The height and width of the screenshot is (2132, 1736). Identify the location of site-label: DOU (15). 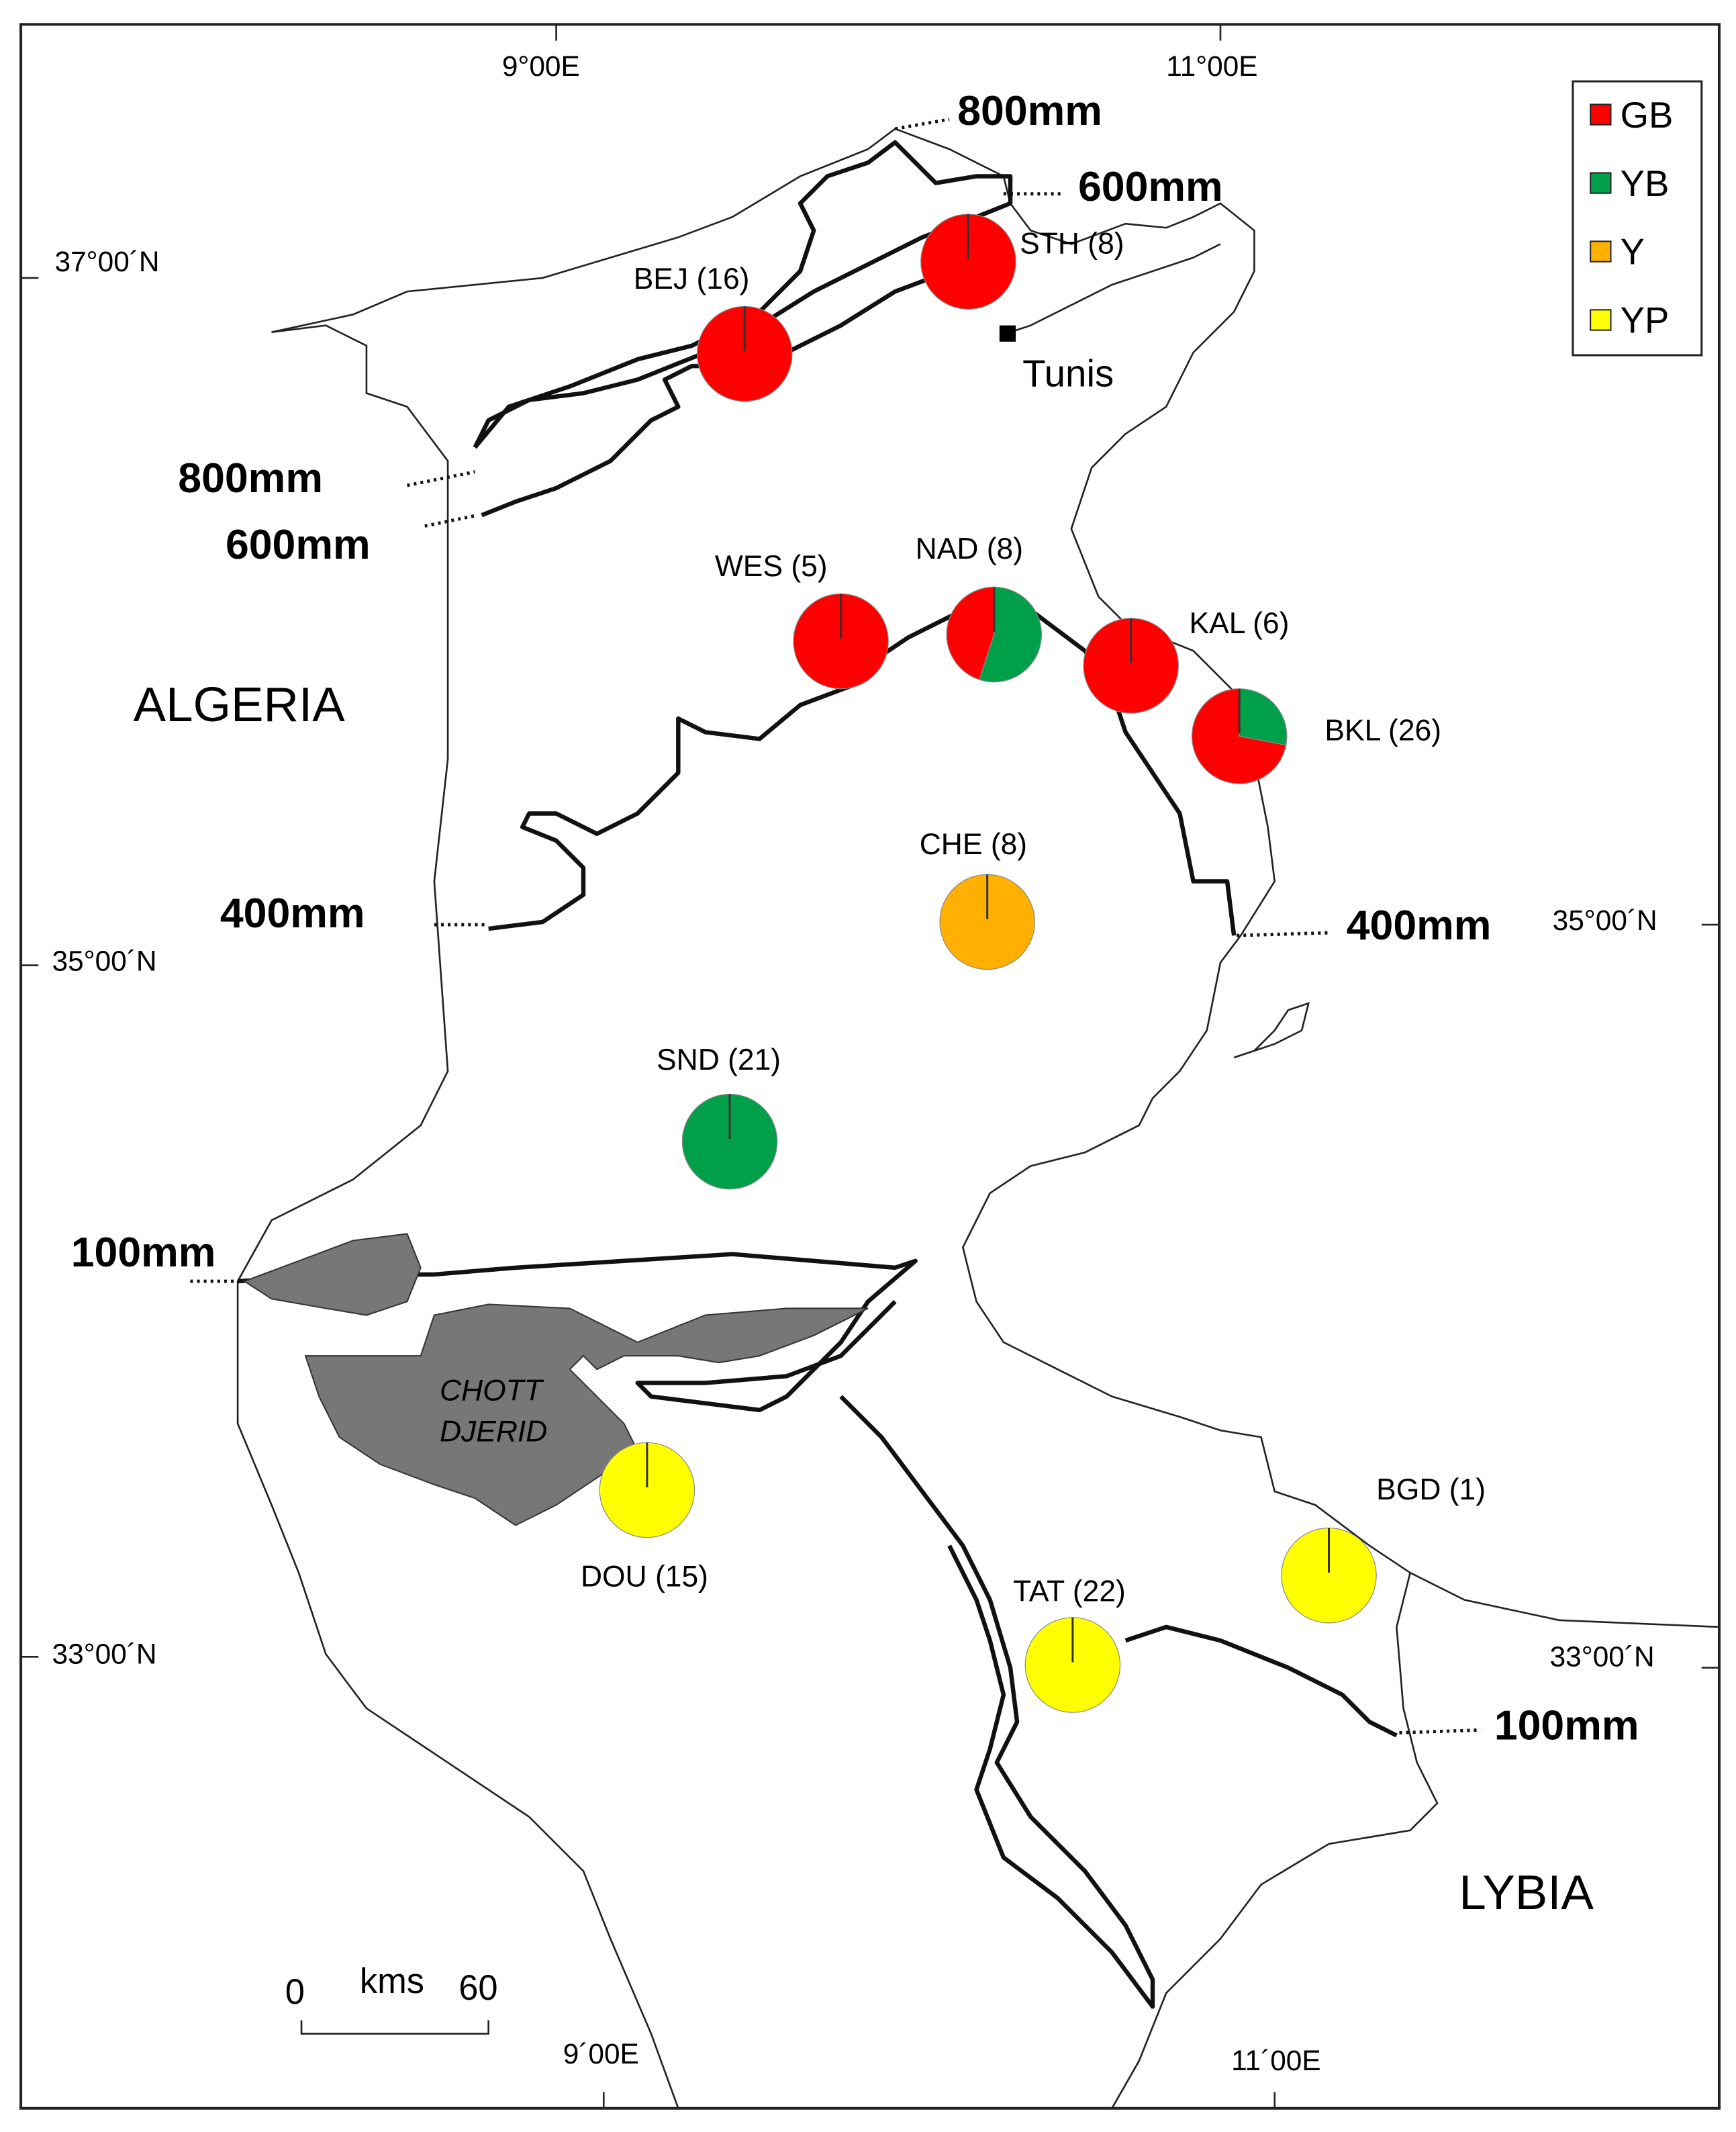
(645, 1576).